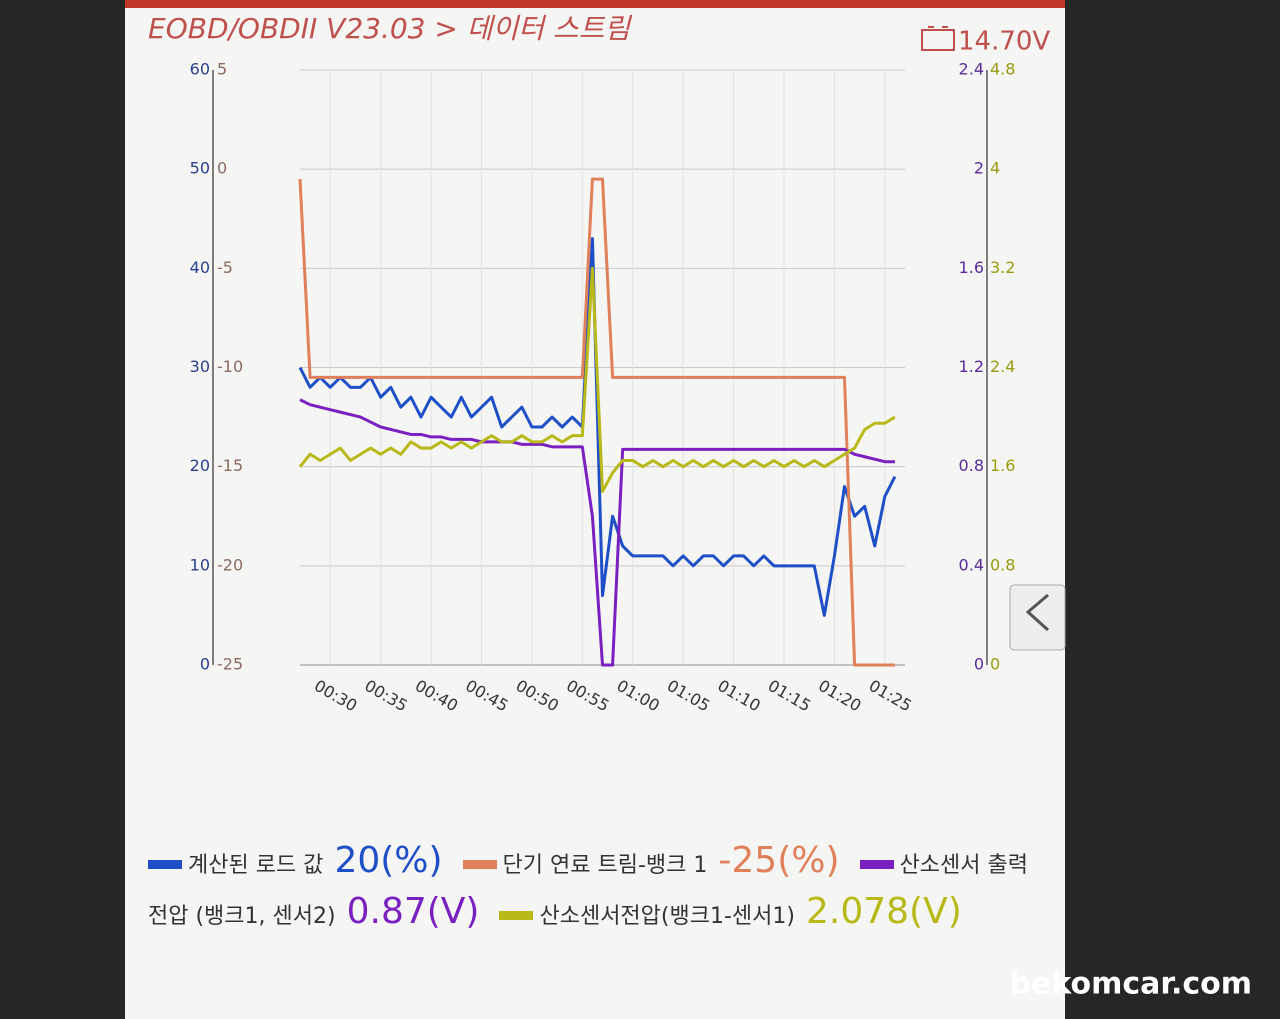 Image resolution: width=1280 pixels, height=1019 pixels. I want to click on y-tick-label: 30, so click(200, 366).